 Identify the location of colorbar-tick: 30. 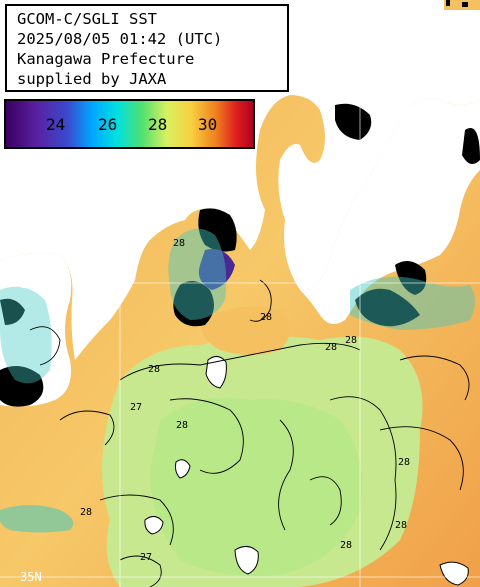
(208, 124).